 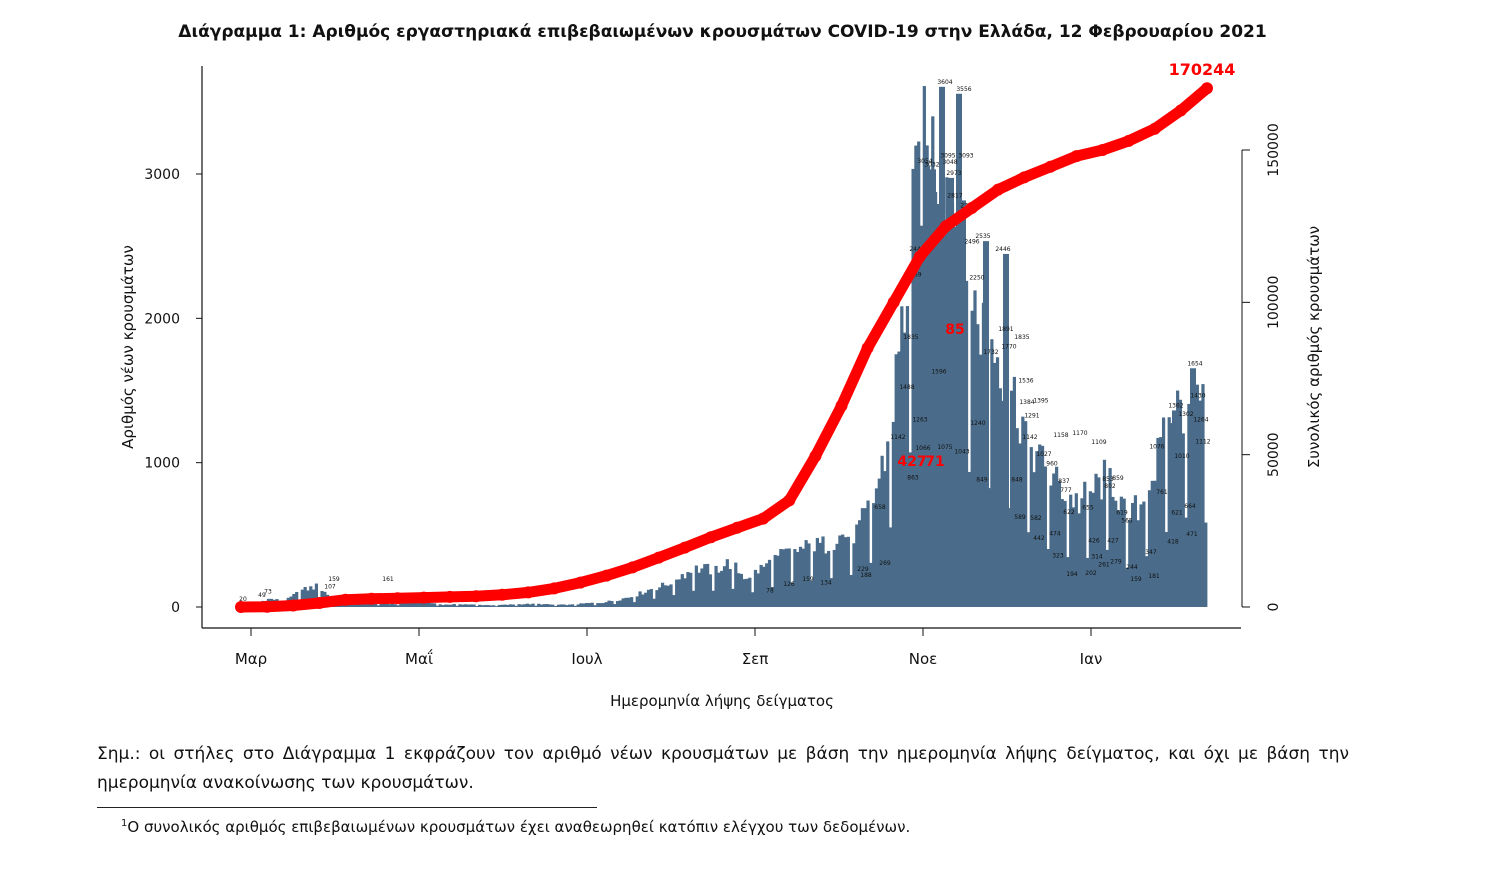 What do you see at coordinates (923, 659) in the screenshot?
I see `x-tick-label: Νοε` at bounding box center [923, 659].